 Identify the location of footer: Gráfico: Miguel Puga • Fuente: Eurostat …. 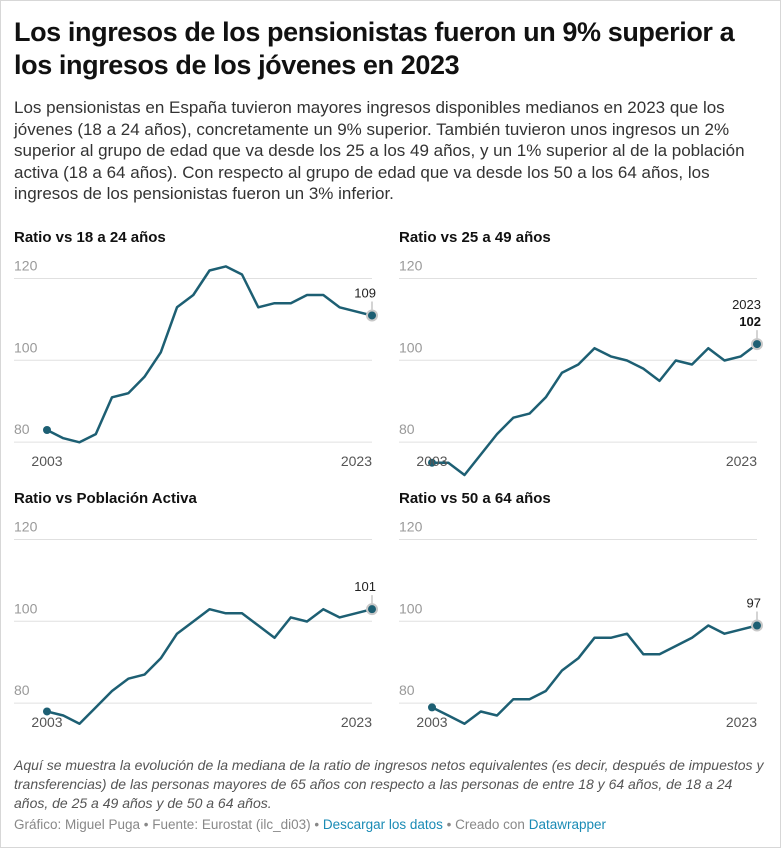
(310, 824).